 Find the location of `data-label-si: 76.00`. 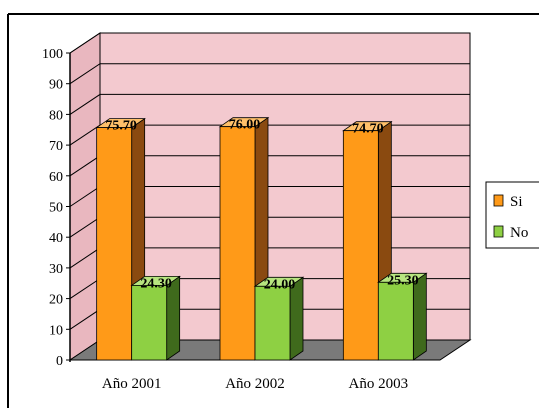

data-label-si: 76.00 is located at coordinates (245, 125).